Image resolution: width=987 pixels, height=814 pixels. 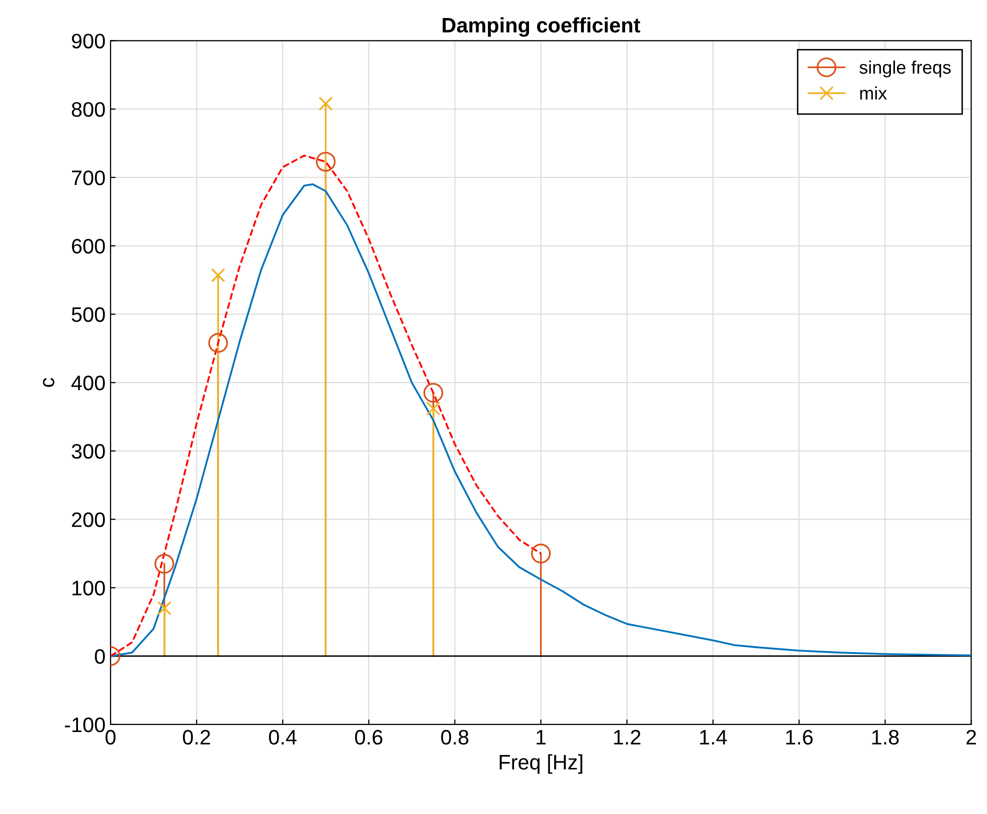 What do you see at coordinates (283, 737) in the screenshot?
I see `x-tick-label: 0.4` at bounding box center [283, 737].